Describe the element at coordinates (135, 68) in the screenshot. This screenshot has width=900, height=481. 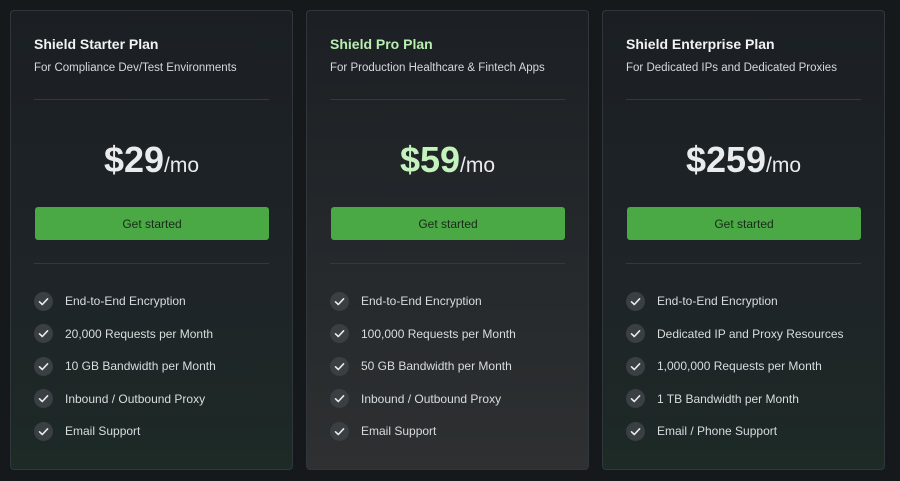
I see `plan-subtitle: For Compliance Dev/Test Environments` at that location.